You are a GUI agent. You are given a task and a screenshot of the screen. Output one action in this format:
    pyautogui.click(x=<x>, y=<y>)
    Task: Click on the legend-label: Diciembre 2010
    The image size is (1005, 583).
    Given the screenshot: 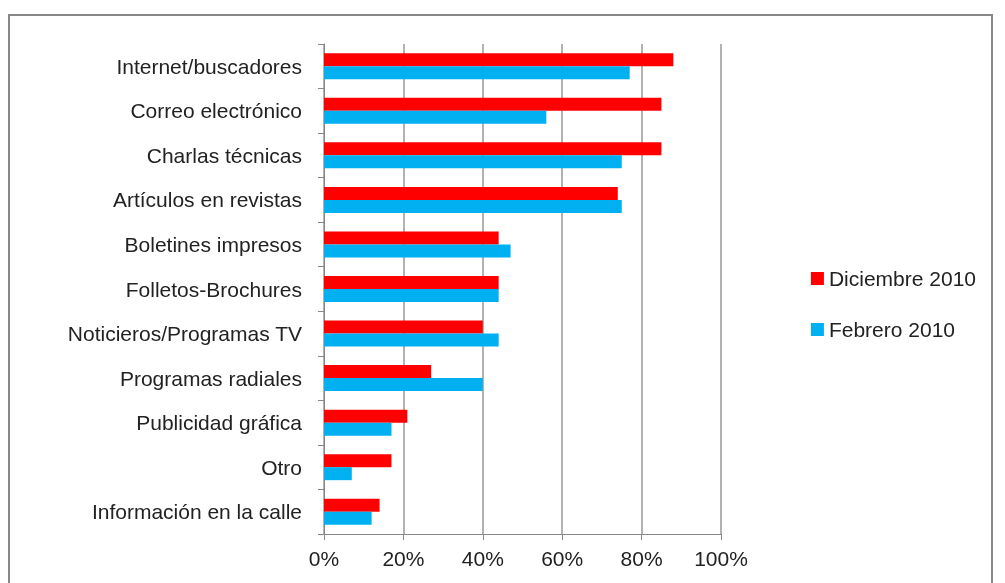 What is the action you would take?
    pyautogui.click(x=902, y=278)
    